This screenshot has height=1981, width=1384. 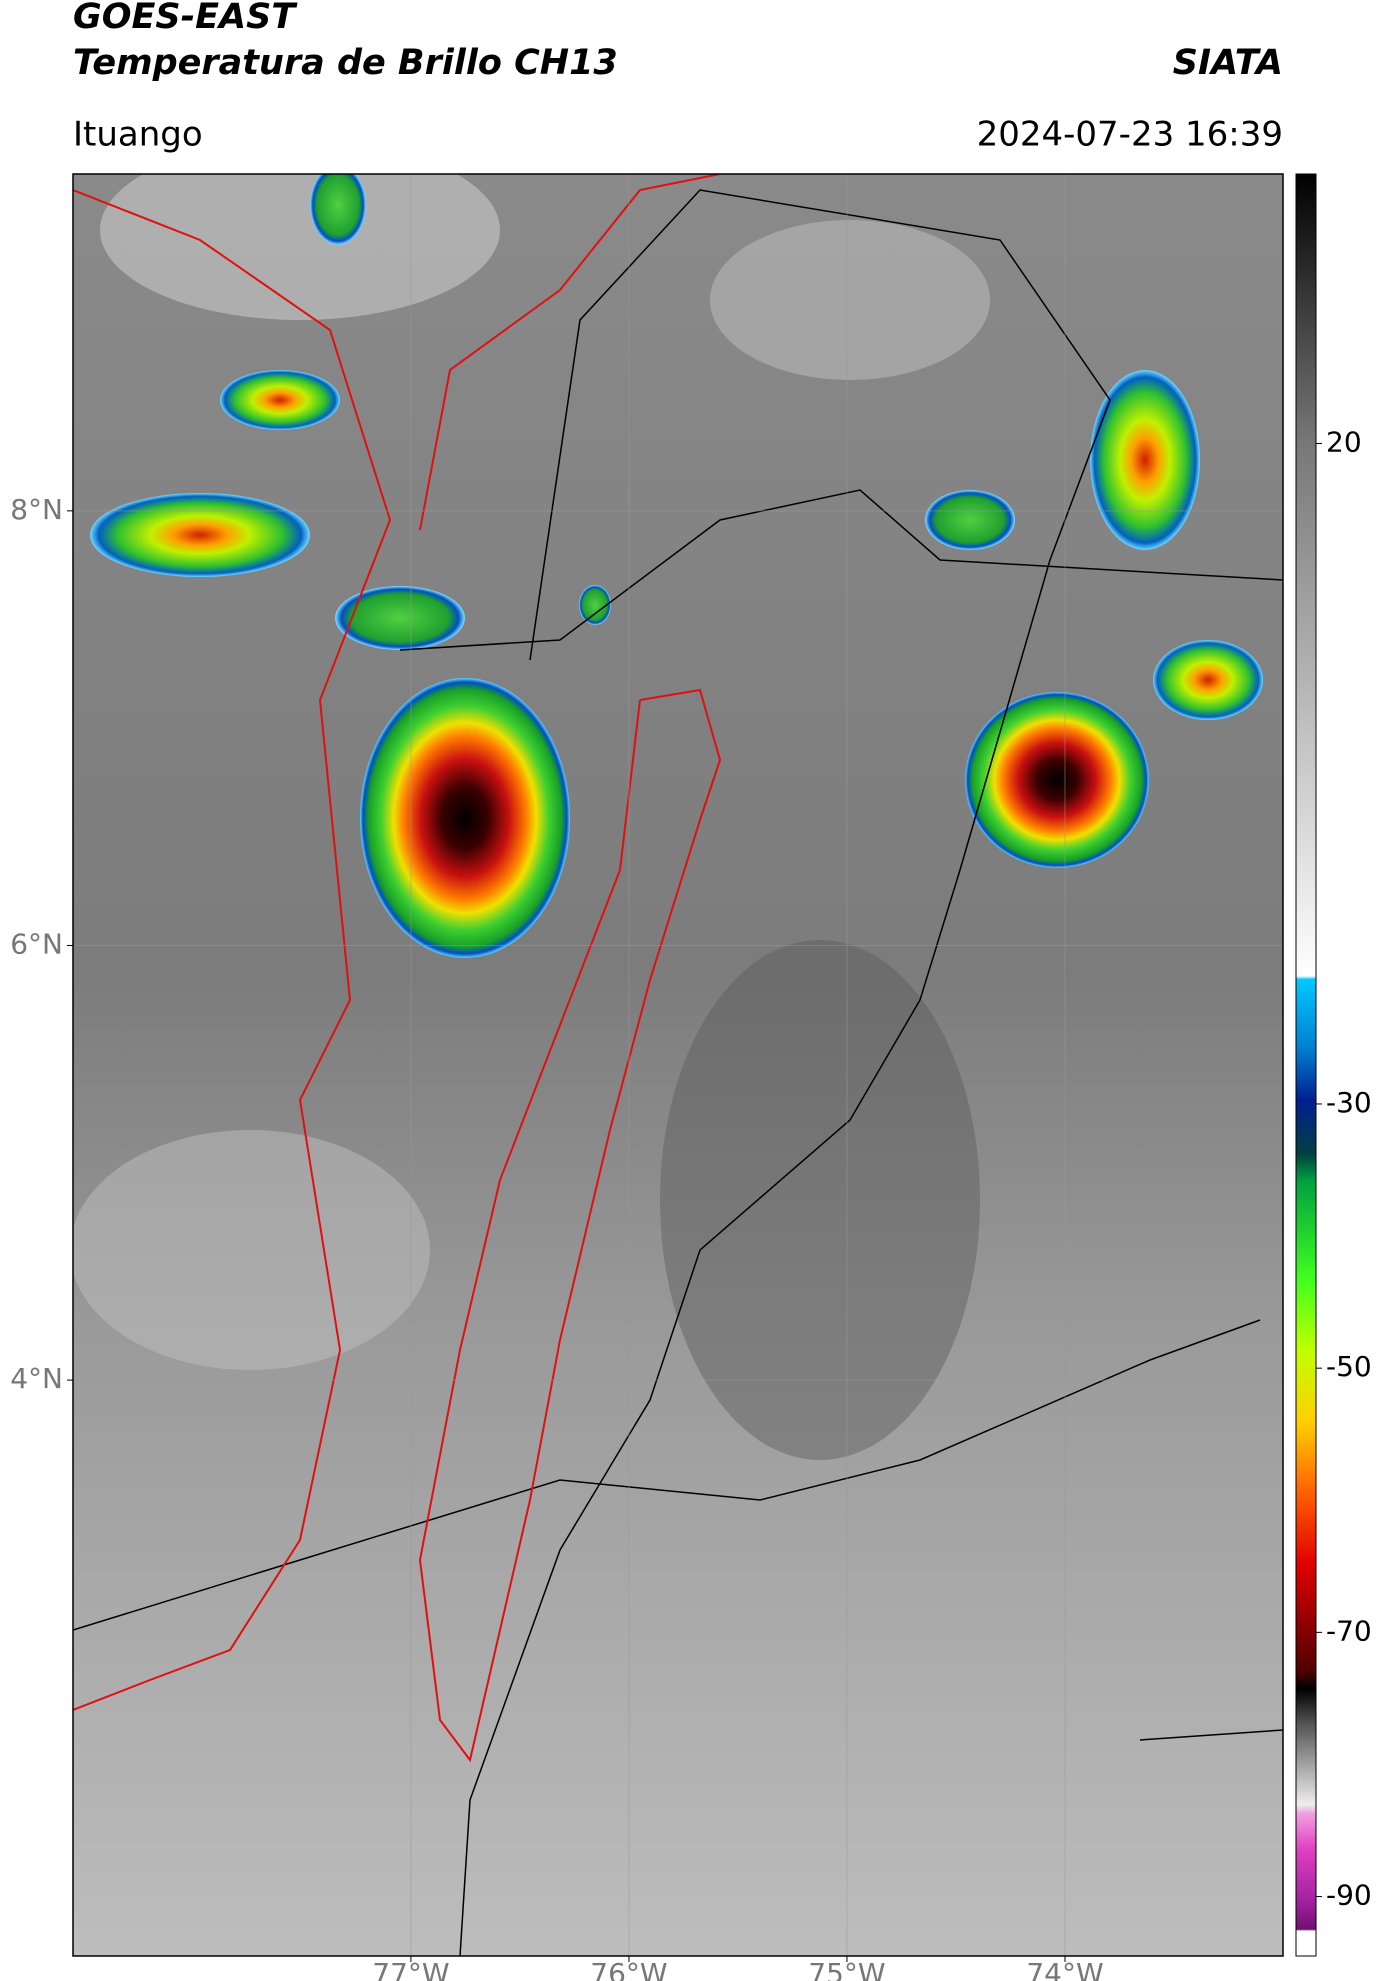 I want to click on subtitle: Temperatura de Brillo CH13, so click(x=345, y=63).